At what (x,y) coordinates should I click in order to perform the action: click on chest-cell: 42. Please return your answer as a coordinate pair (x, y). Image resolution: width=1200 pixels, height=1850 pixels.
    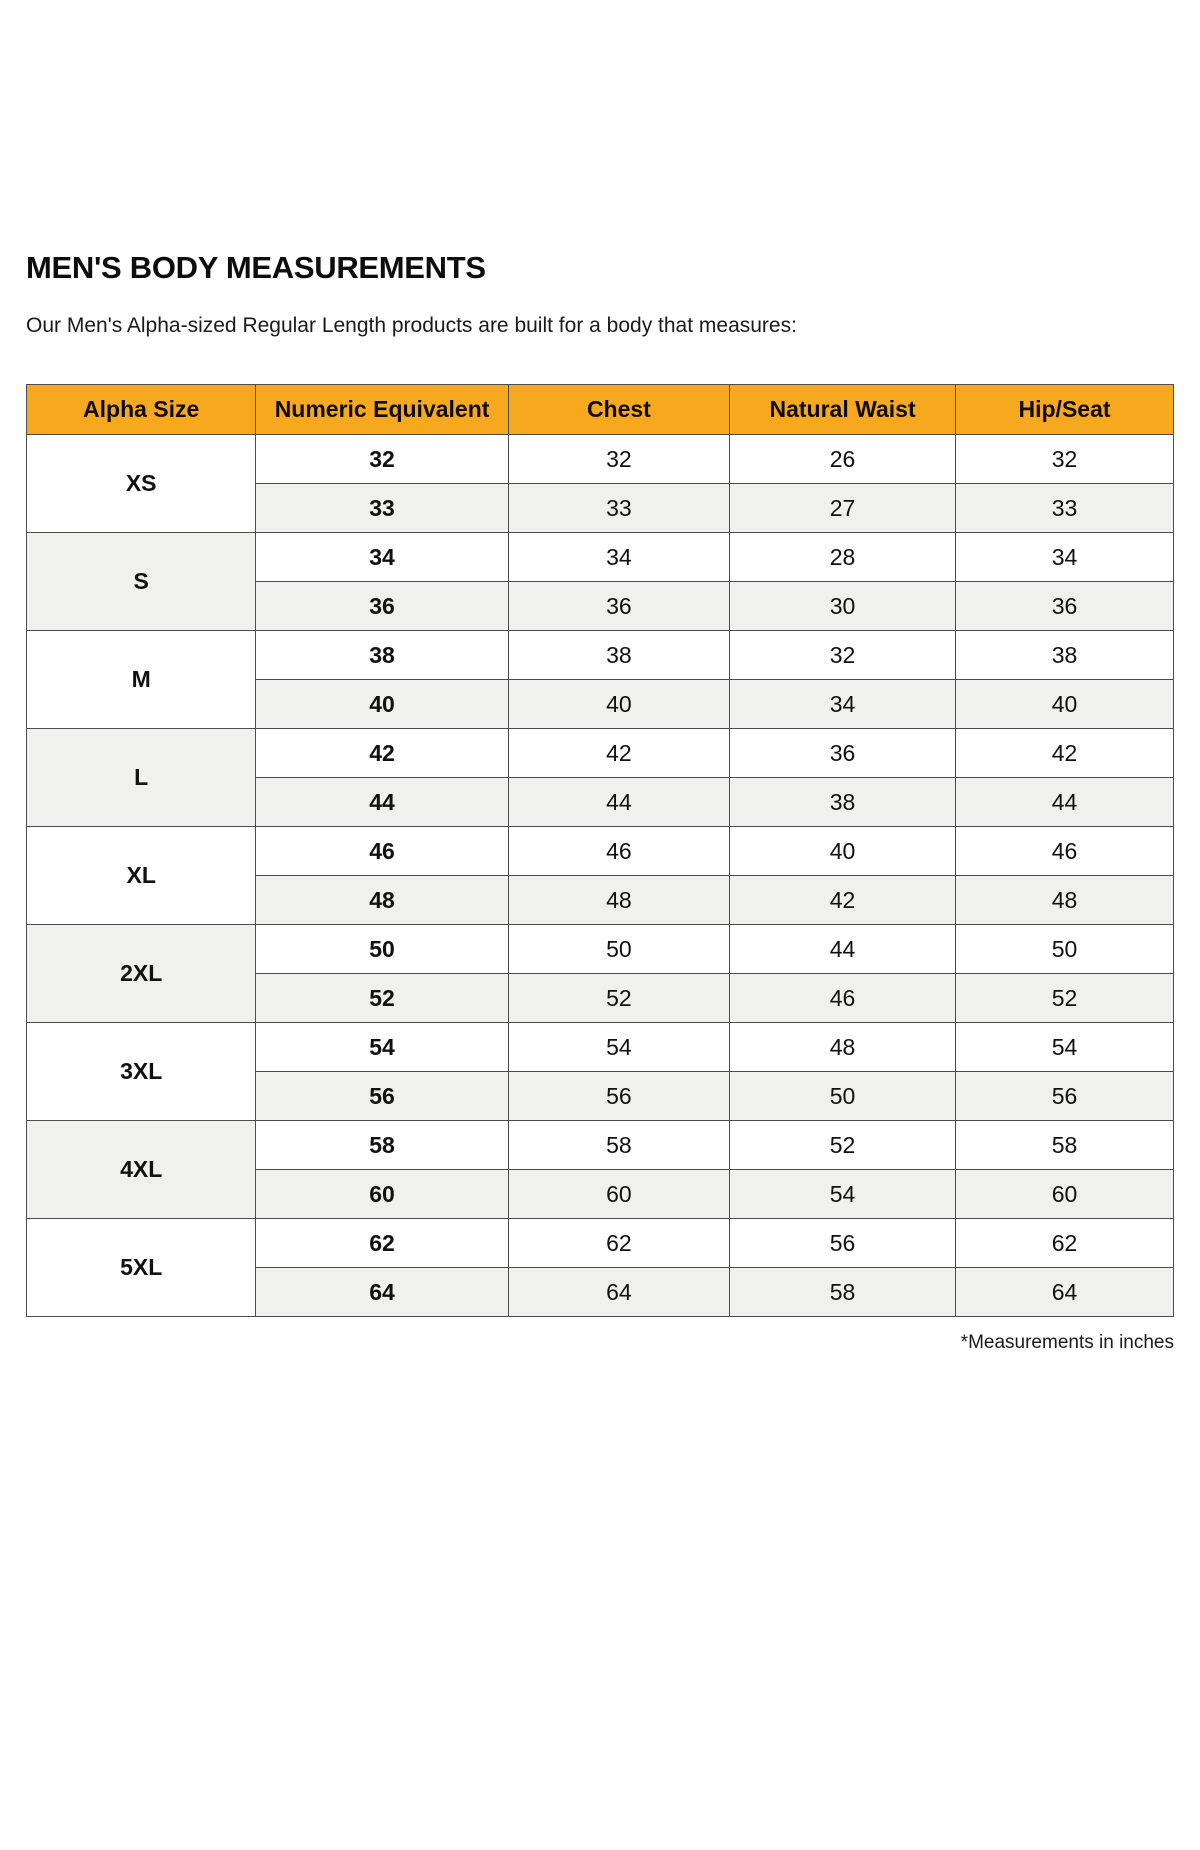
    Looking at the image, I should click on (619, 753).